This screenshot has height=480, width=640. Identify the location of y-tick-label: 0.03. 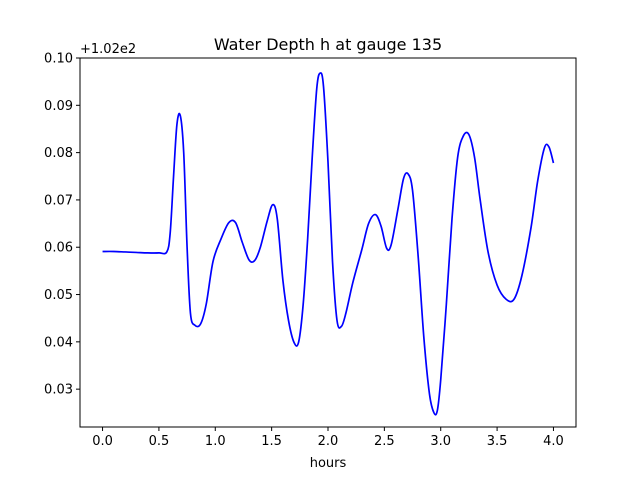
(58, 390).